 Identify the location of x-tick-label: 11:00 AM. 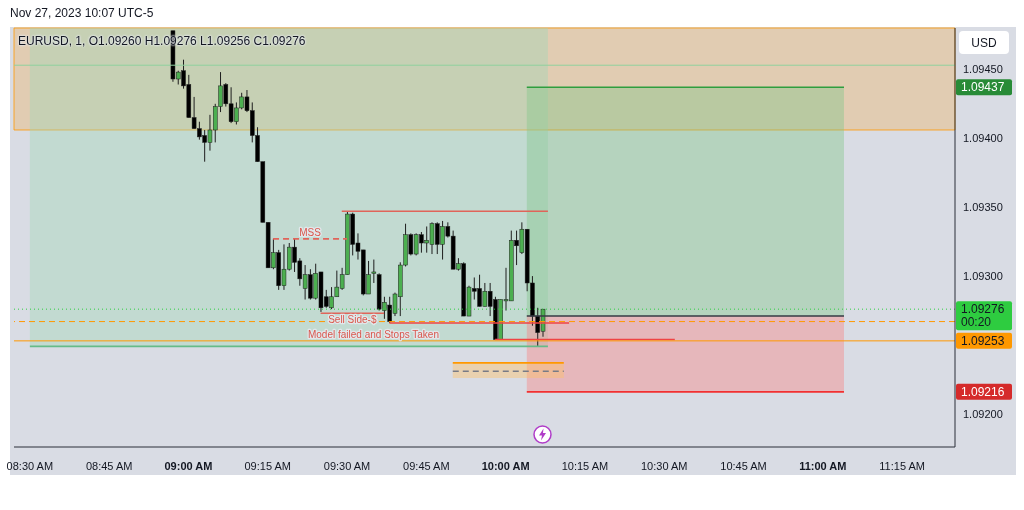
(823, 466).